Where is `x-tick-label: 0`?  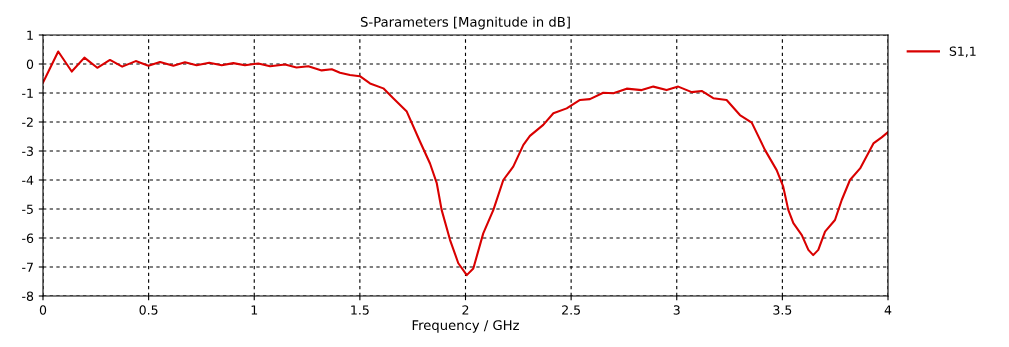 x-tick-label: 0 is located at coordinates (43, 310).